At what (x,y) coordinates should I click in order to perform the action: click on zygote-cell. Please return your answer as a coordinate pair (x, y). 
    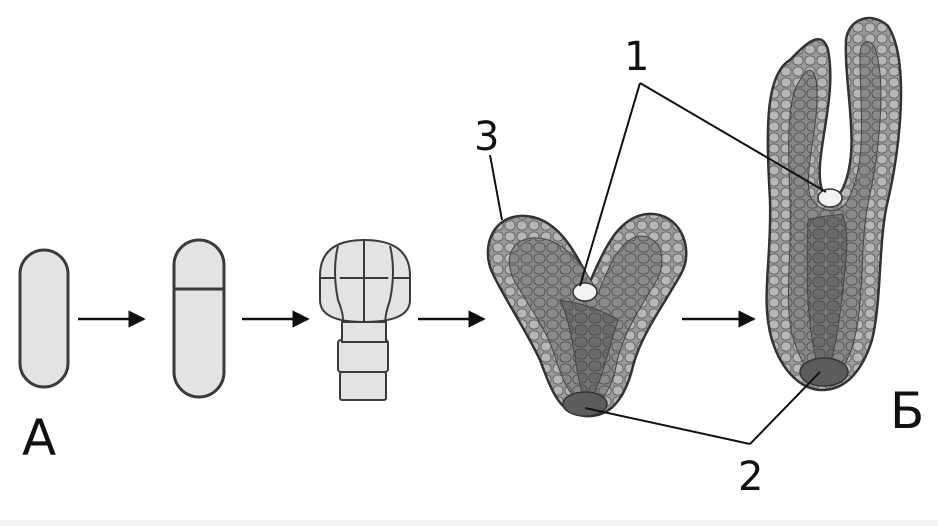
    Looking at the image, I should click on (44, 318).